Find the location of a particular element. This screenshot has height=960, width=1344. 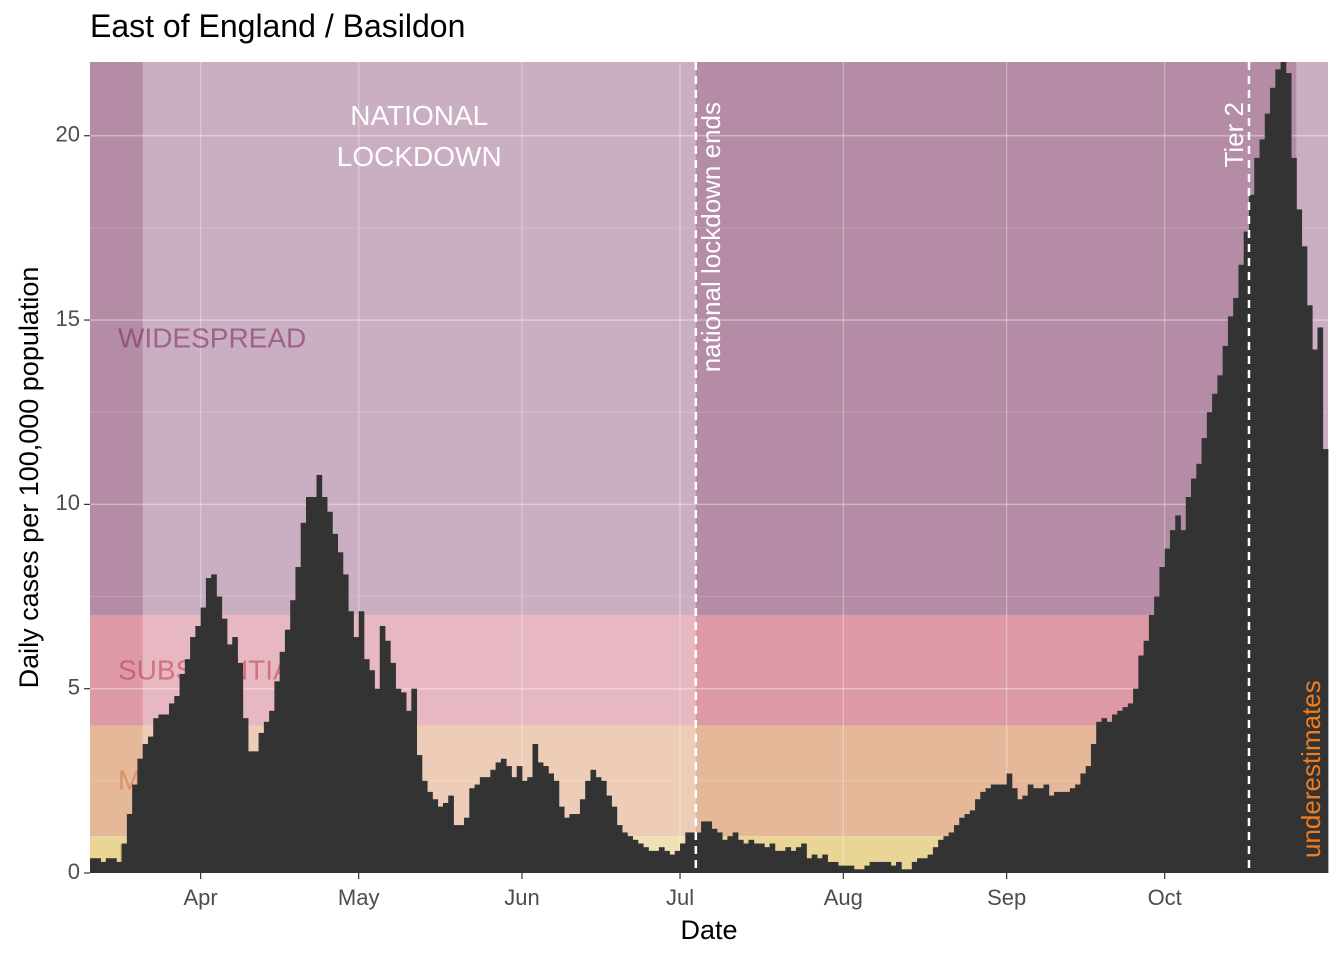

event-label: national lockdown ends is located at coordinates (711, 237).